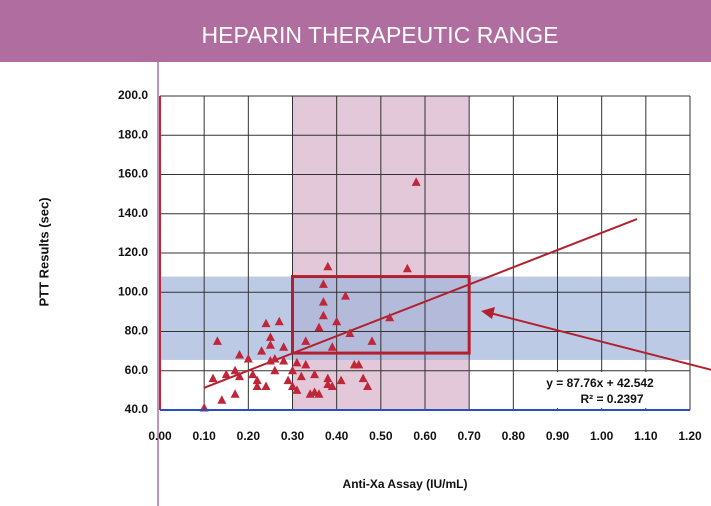 This screenshot has width=711, height=506. Describe the element at coordinates (405, 484) in the screenshot. I see `x-axis-label: Anti-Xa Assay (IU/mL)` at that location.